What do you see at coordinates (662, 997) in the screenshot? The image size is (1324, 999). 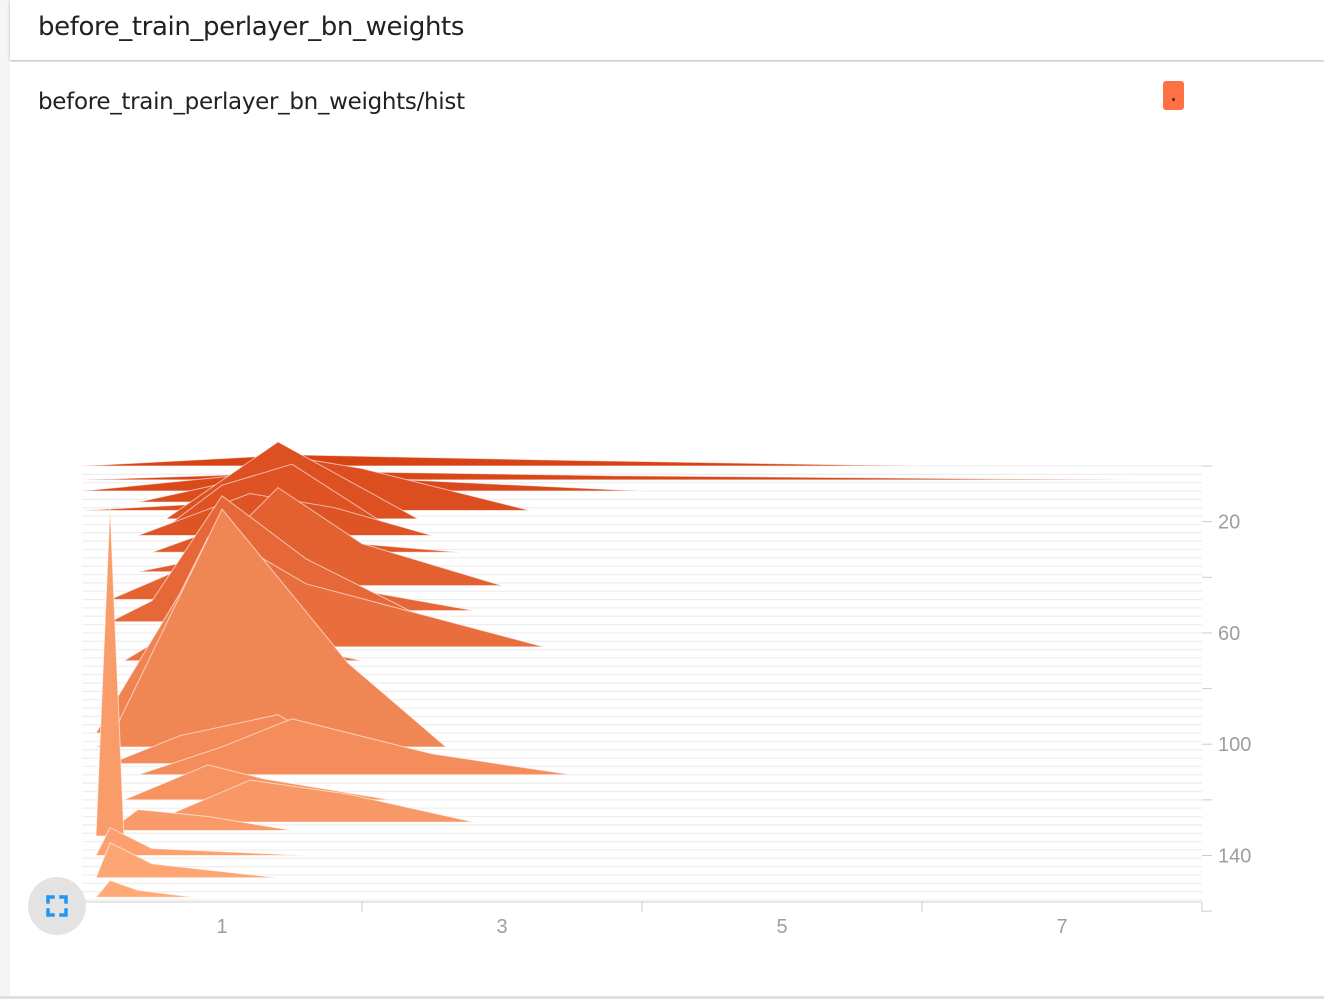 I see `bottom-divider` at bounding box center [662, 997].